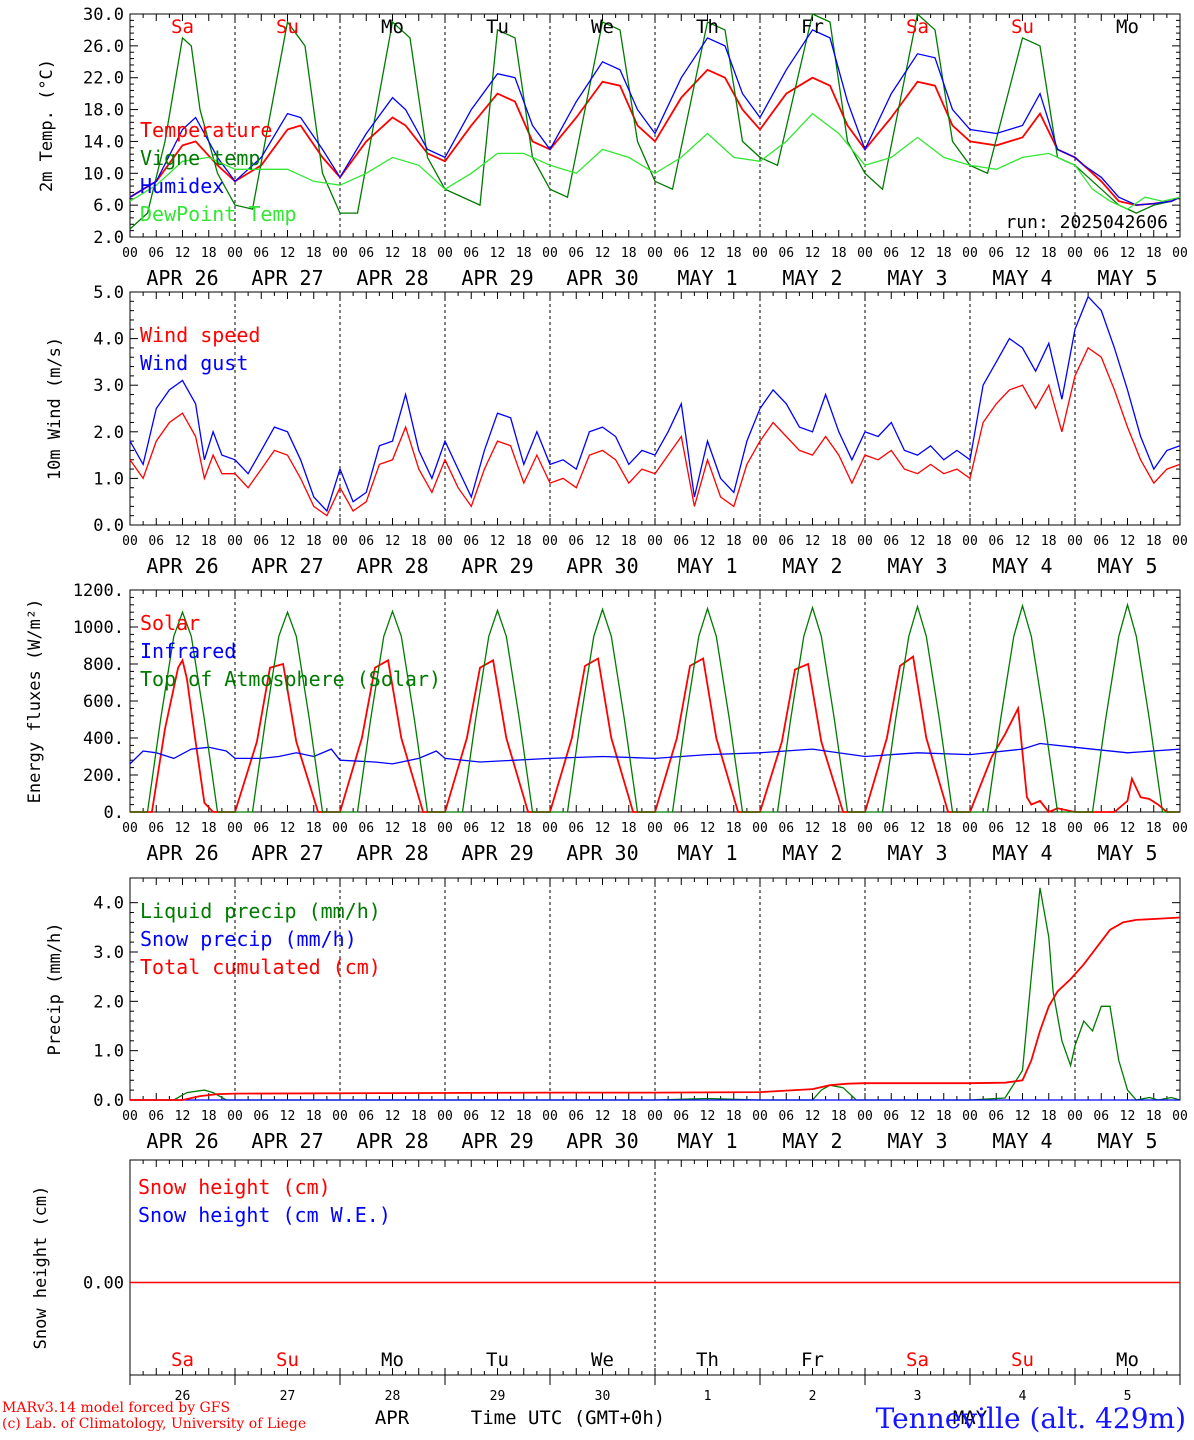 Image resolution: width=1194 pixels, height=1440 pixels. I want to click on run-annotation: run: 2025042606, so click(1086, 222).